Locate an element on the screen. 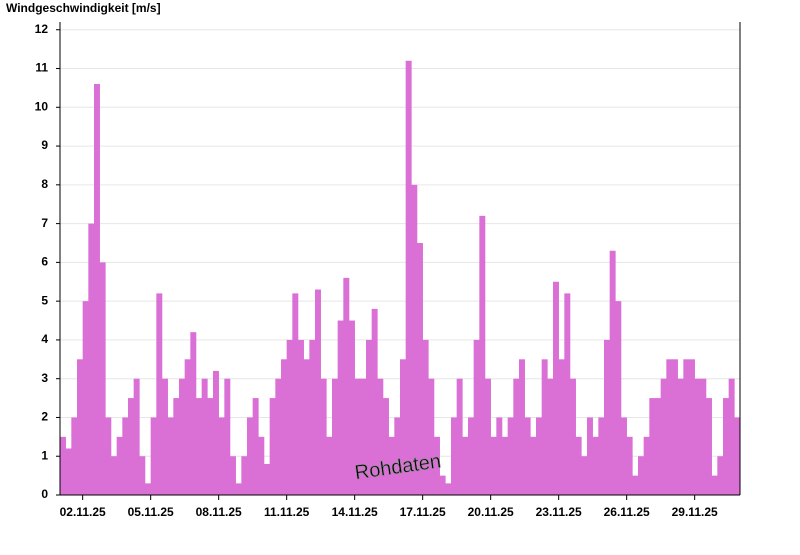 Image resolution: width=800 pixels, height=555 pixels. y-tick-label: 6 is located at coordinates (44, 262).